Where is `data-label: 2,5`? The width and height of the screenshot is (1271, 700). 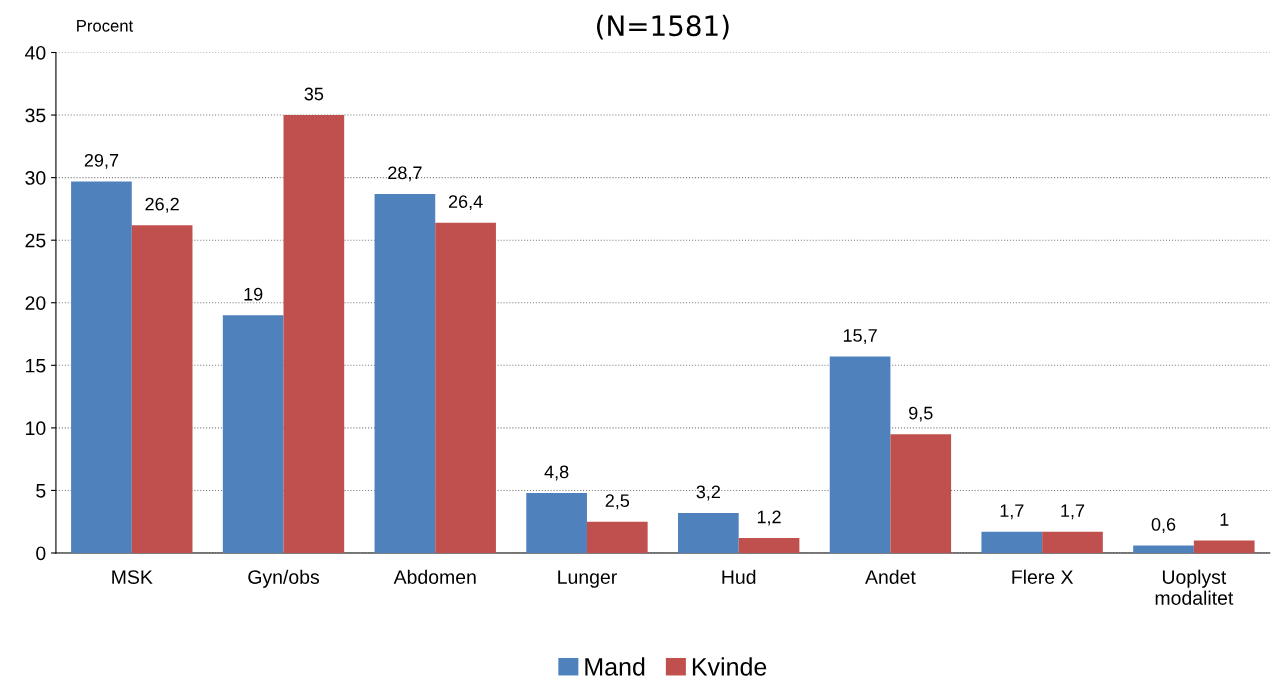 data-label: 2,5 is located at coordinates (617, 502).